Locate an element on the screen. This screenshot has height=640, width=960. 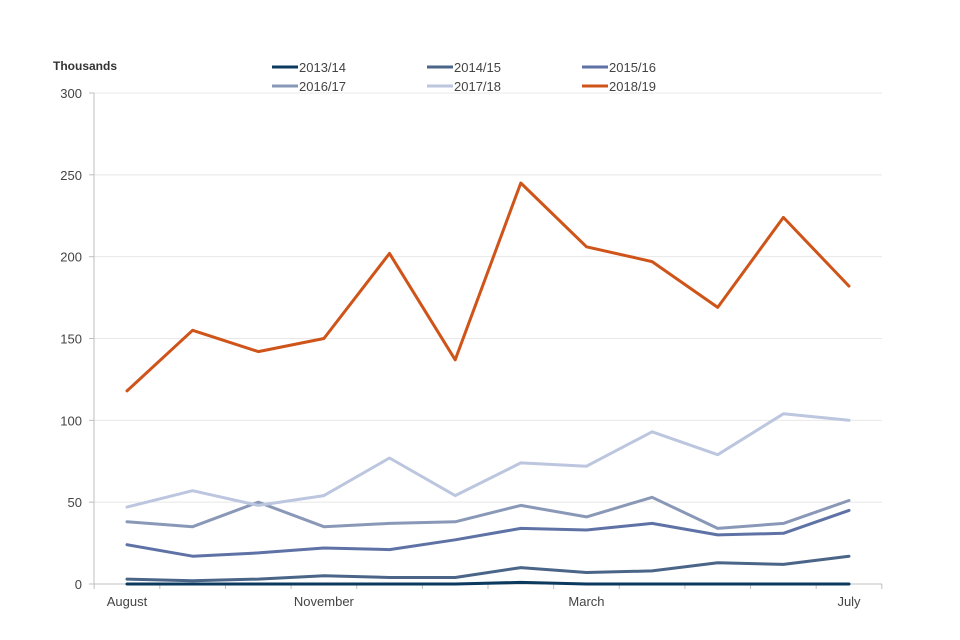
x-tick-label: March is located at coordinates (586, 601).